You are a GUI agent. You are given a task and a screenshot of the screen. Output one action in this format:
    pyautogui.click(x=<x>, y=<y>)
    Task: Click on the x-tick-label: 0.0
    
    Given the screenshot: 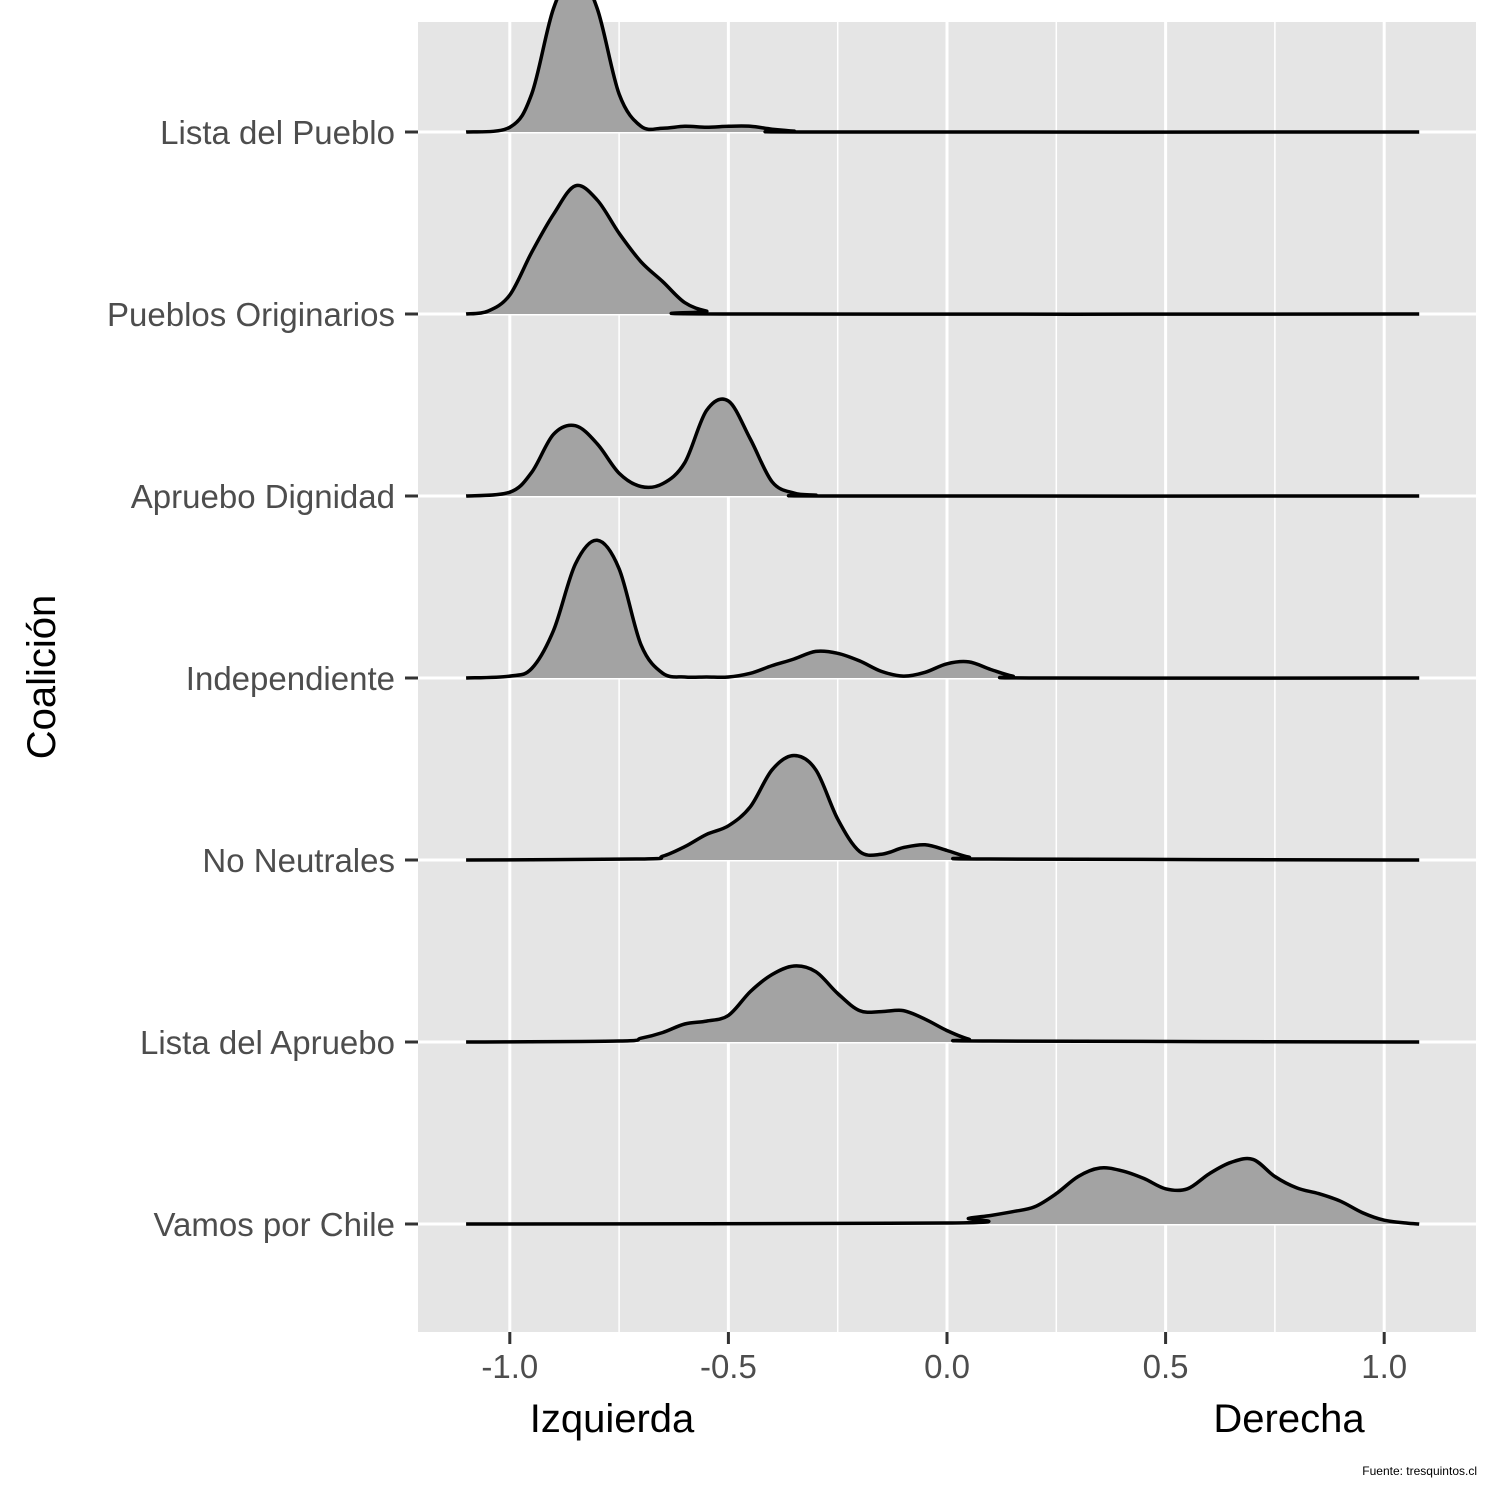 What is the action you would take?
    pyautogui.click(x=947, y=1366)
    